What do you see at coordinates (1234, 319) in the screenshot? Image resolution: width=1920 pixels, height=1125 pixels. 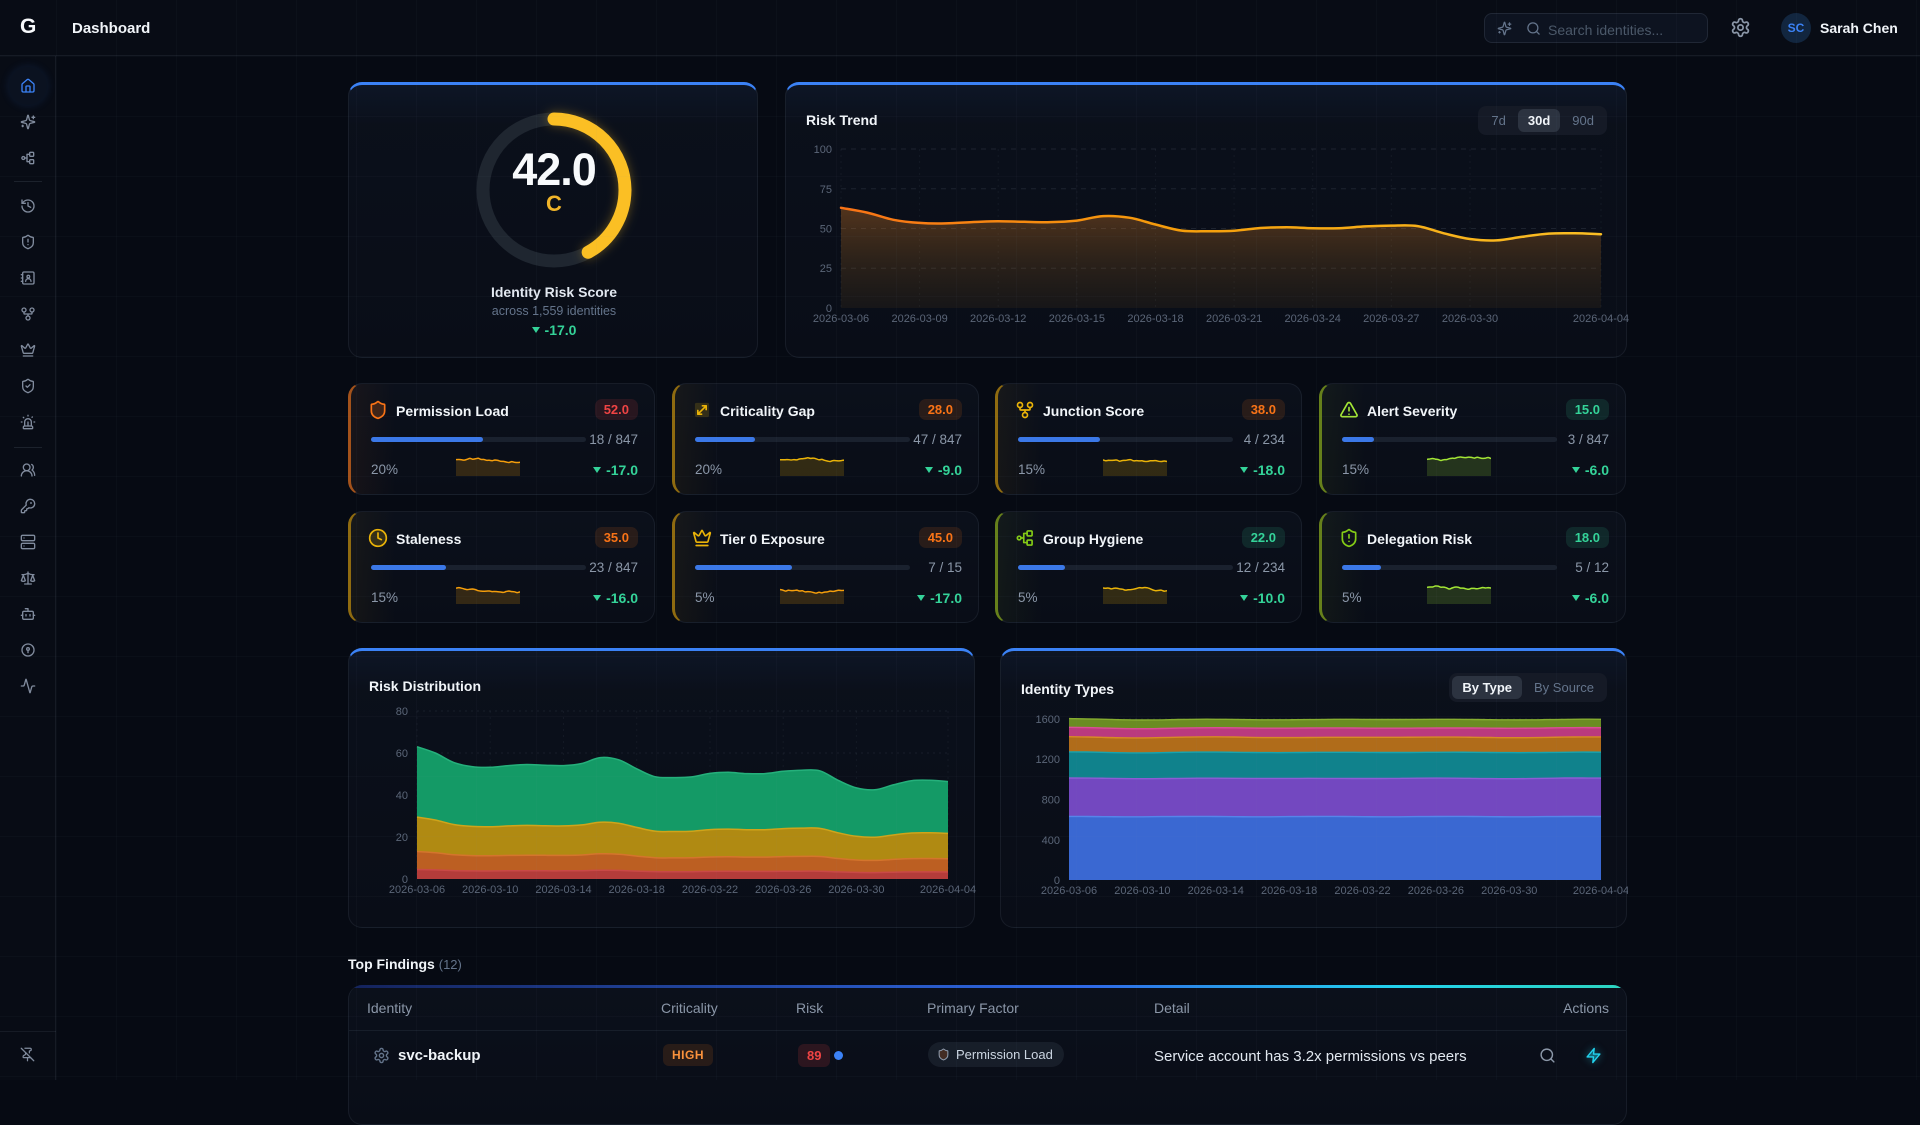 I see `svg-text: 2026-03-21` at bounding box center [1234, 319].